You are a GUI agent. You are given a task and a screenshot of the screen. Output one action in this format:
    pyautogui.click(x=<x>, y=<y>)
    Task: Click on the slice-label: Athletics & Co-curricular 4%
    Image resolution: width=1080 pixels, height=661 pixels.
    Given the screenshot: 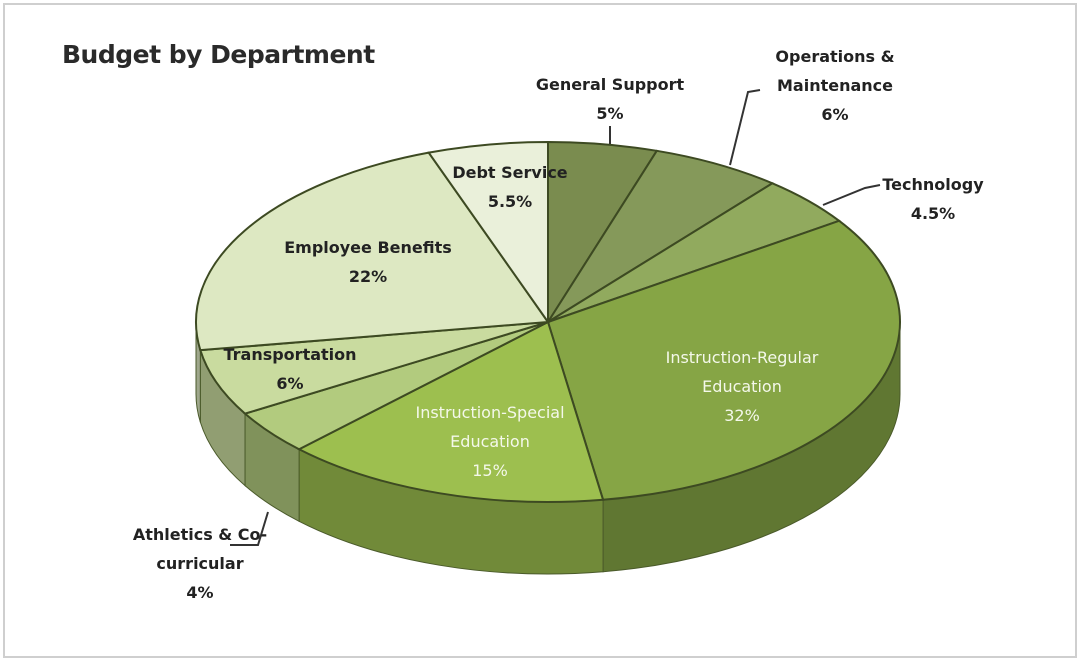 What is the action you would take?
    pyautogui.click(x=200, y=563)
    